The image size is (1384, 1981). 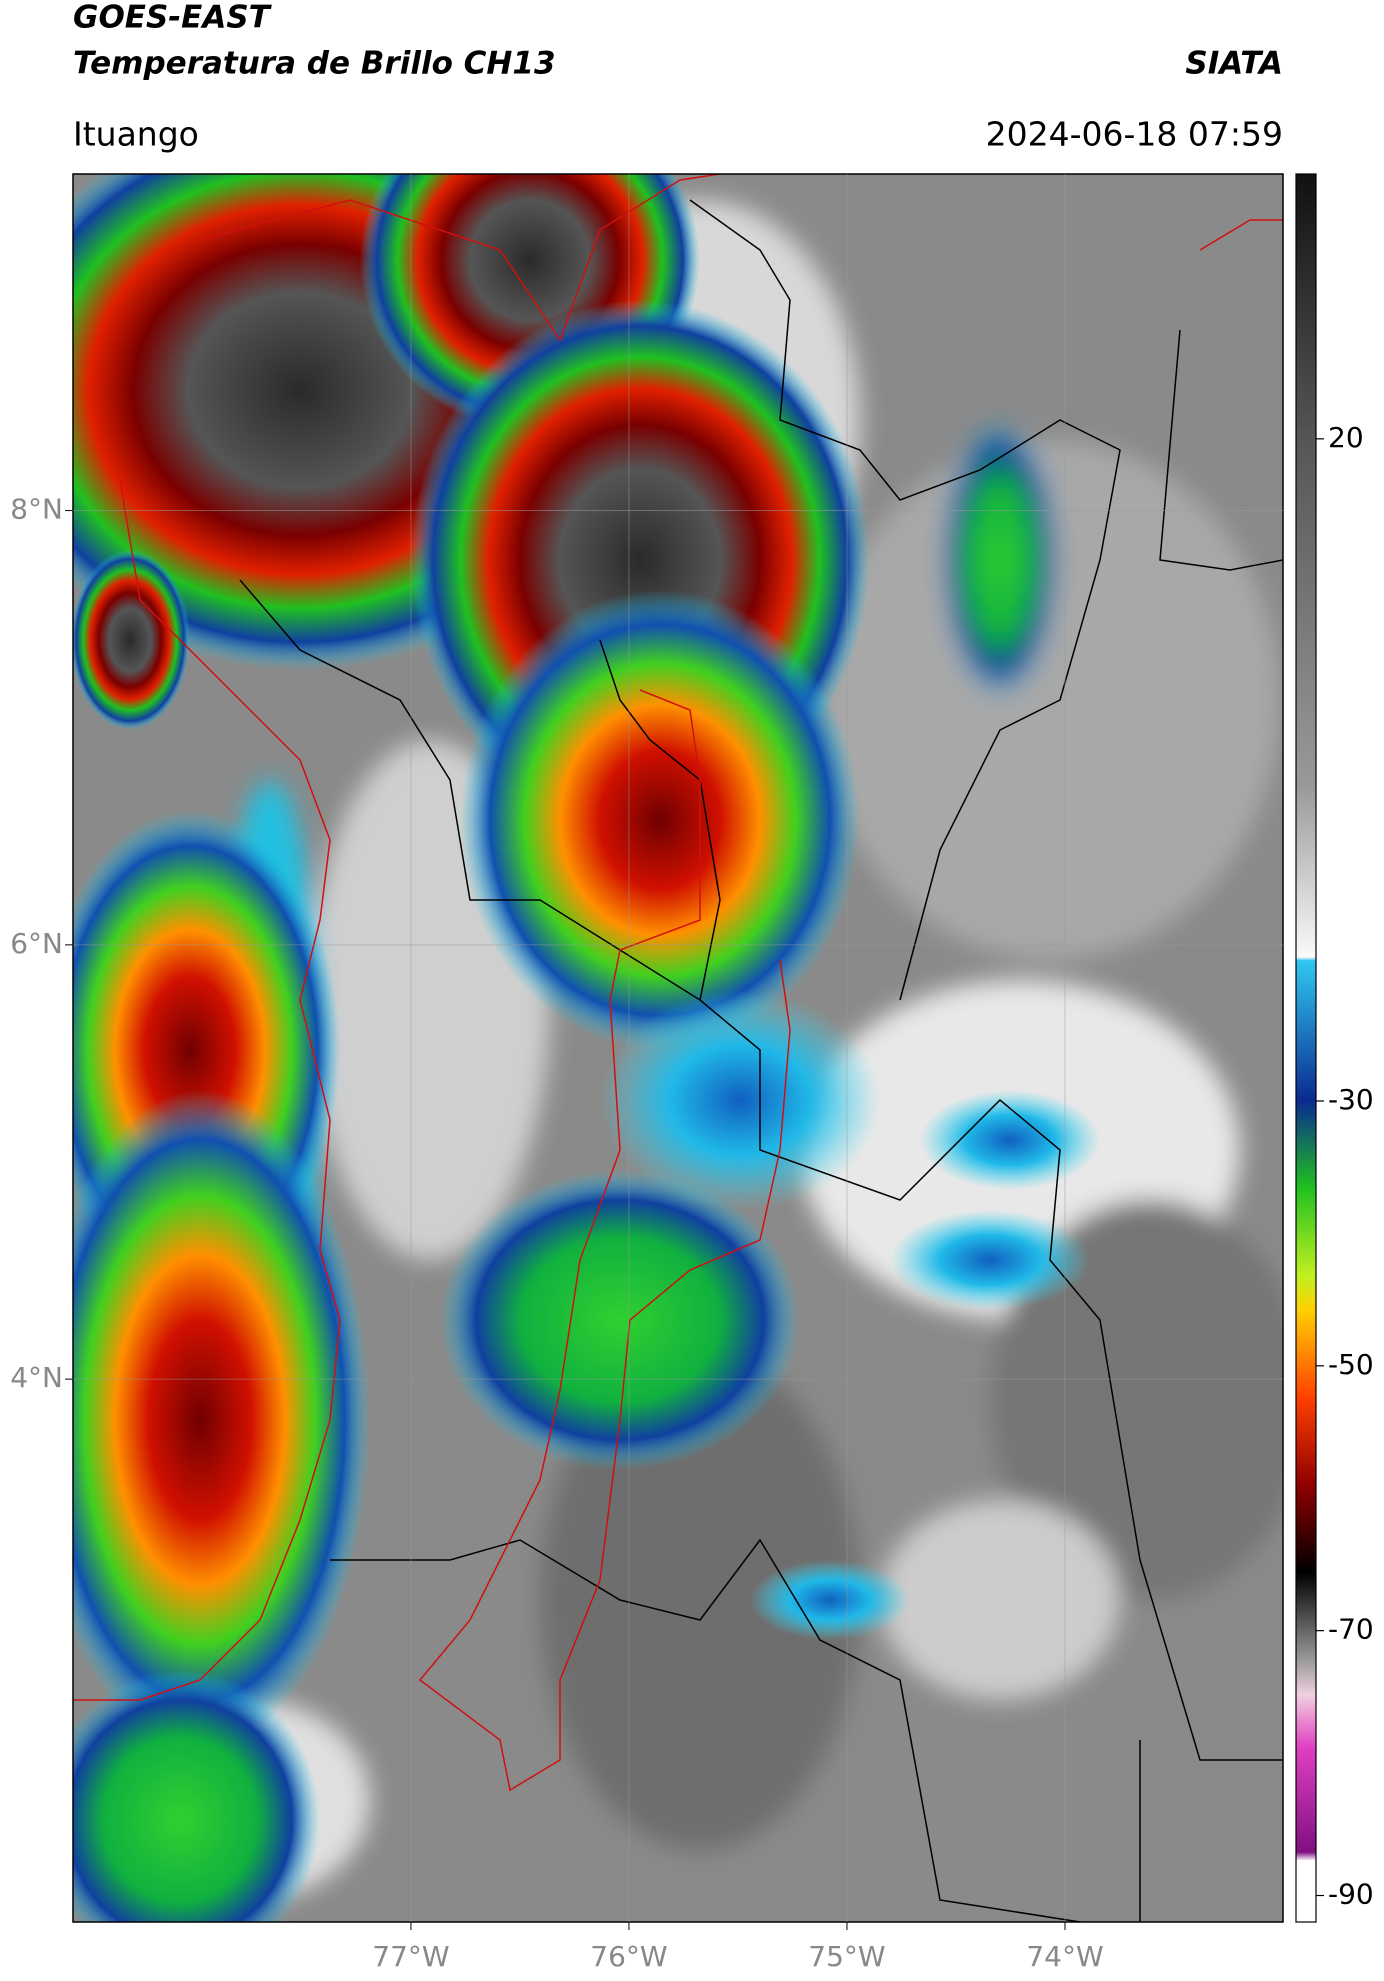 What do you see at coordinates (36, 1377) in the screenshot?
I see `y-tick-label: 4°N` at bounding box center [36, 1377].